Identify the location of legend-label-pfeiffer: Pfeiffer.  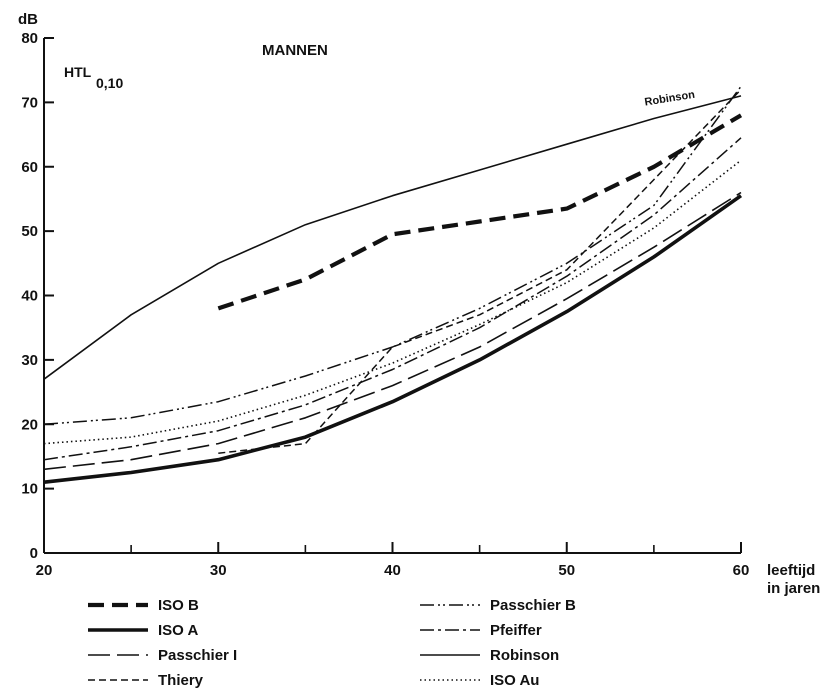
(516, 630).